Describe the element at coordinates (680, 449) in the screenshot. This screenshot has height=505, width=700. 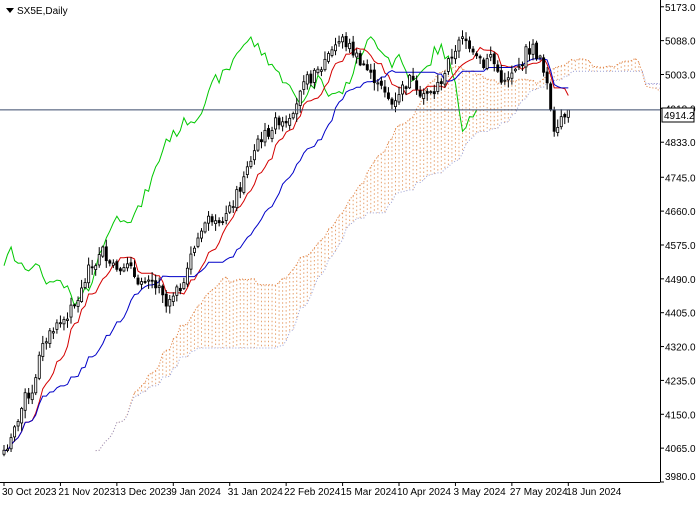
I see `y-tick-label: 4065.0` at that location.